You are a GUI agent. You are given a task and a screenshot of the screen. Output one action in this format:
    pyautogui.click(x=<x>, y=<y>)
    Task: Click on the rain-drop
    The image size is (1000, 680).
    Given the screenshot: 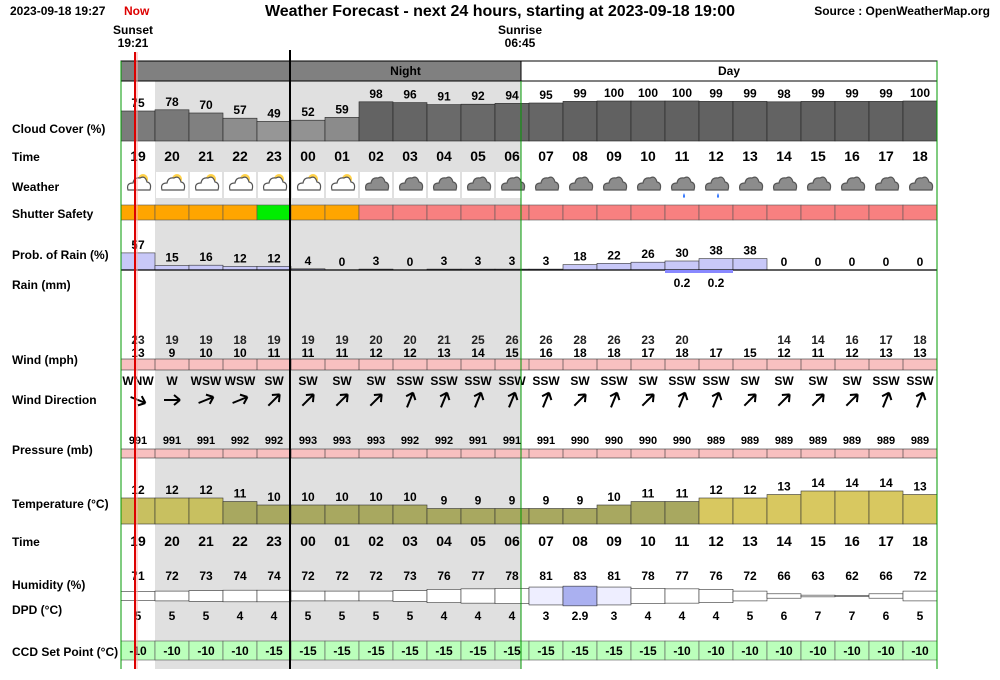 What is the action you would take?
    pyautogui.click(x=718, y=195)
    